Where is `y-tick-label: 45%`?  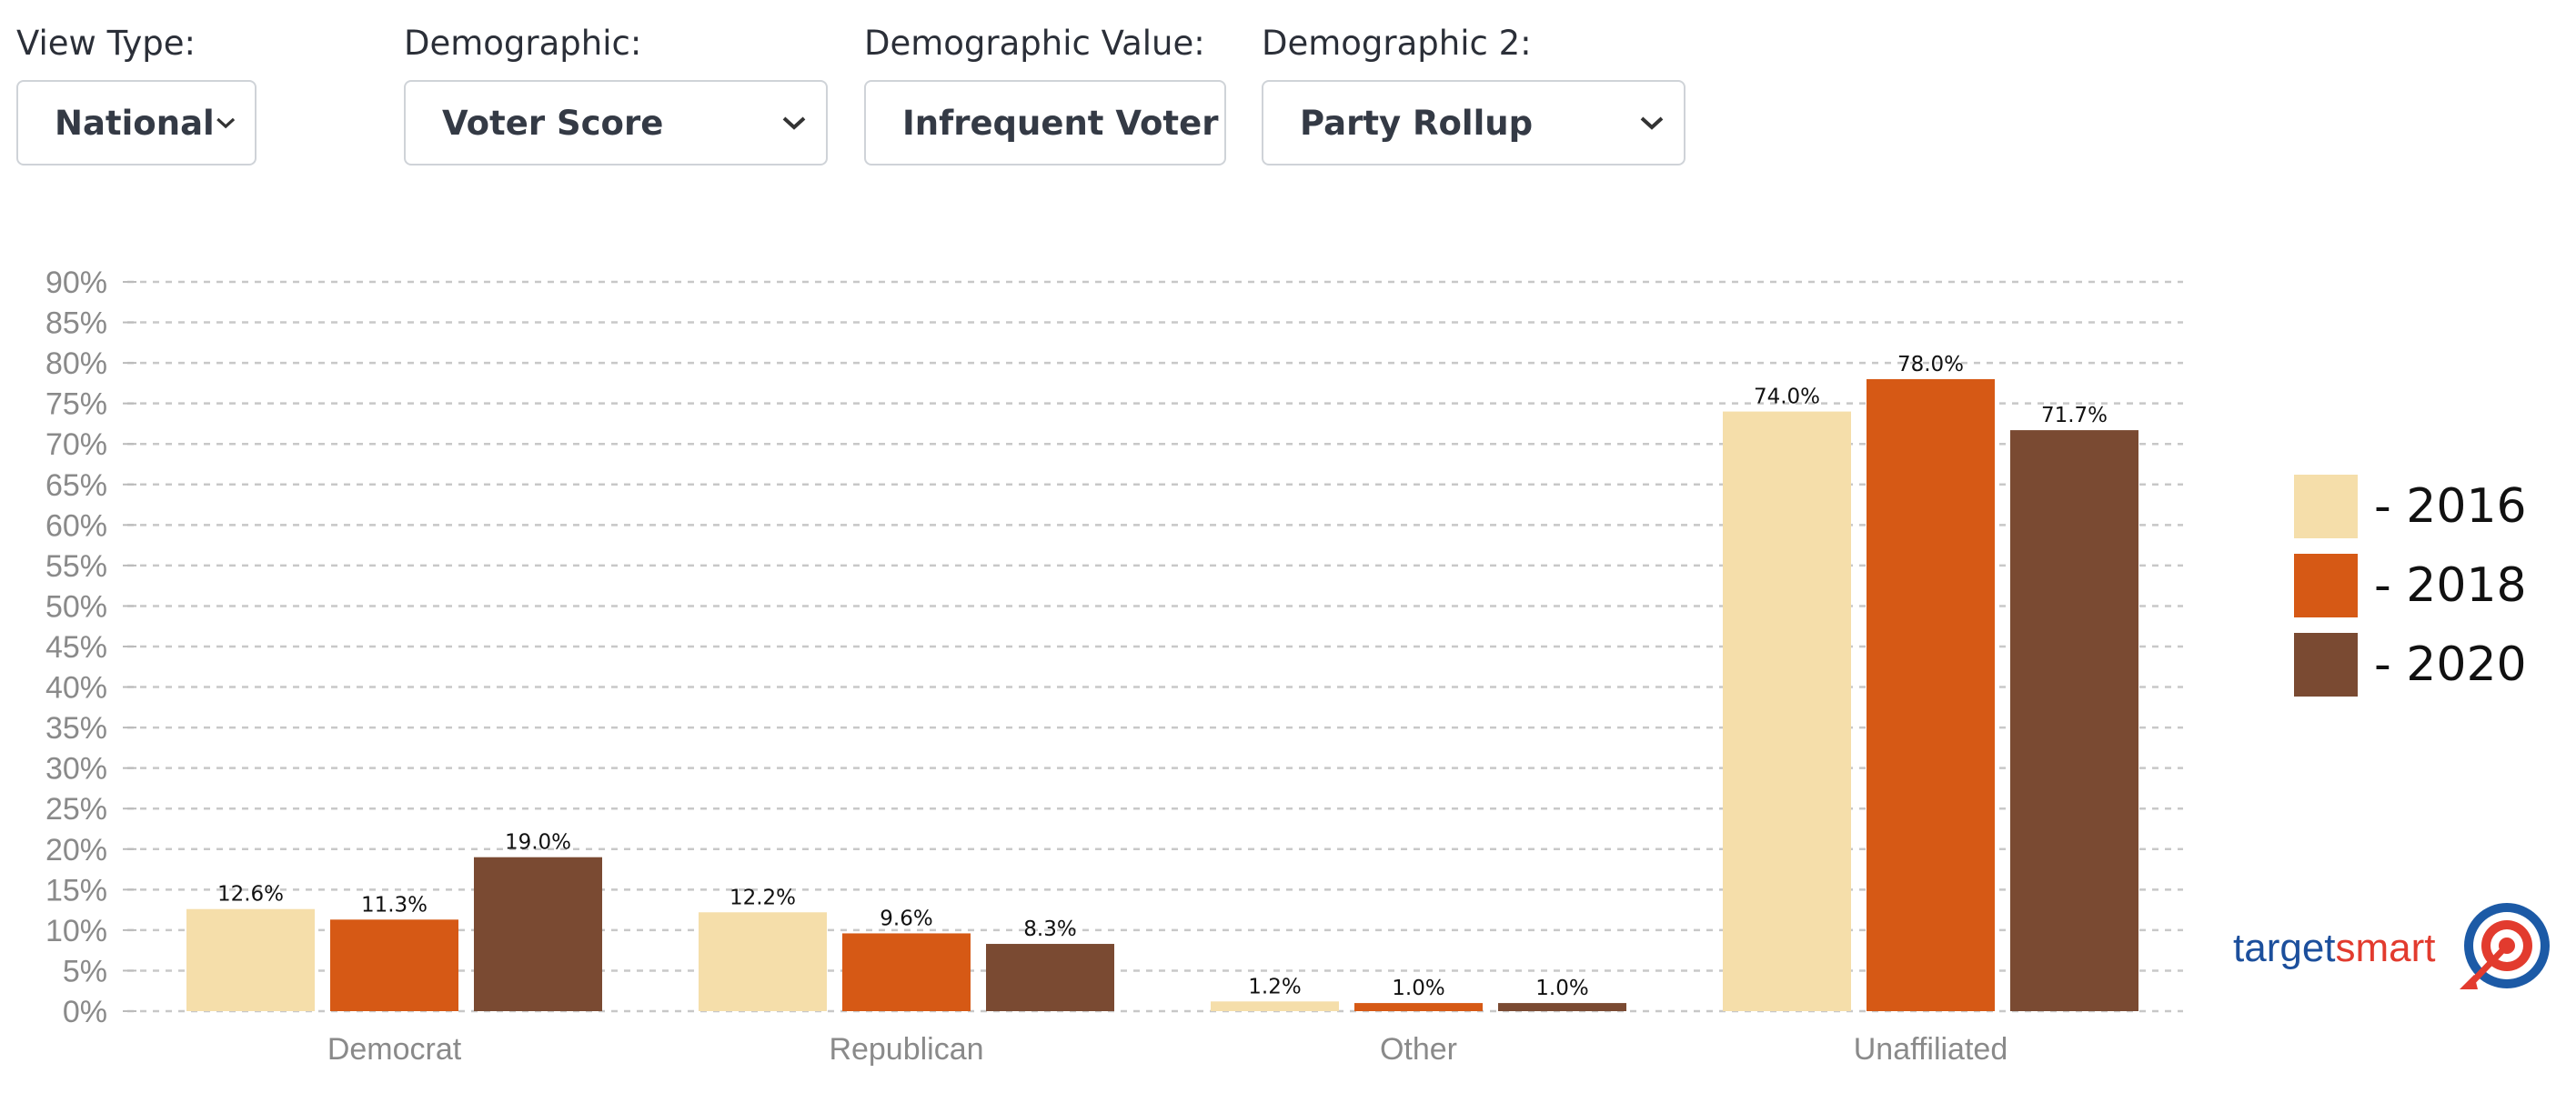 y-tick-label: 45% is located at coordinates (76, 647).